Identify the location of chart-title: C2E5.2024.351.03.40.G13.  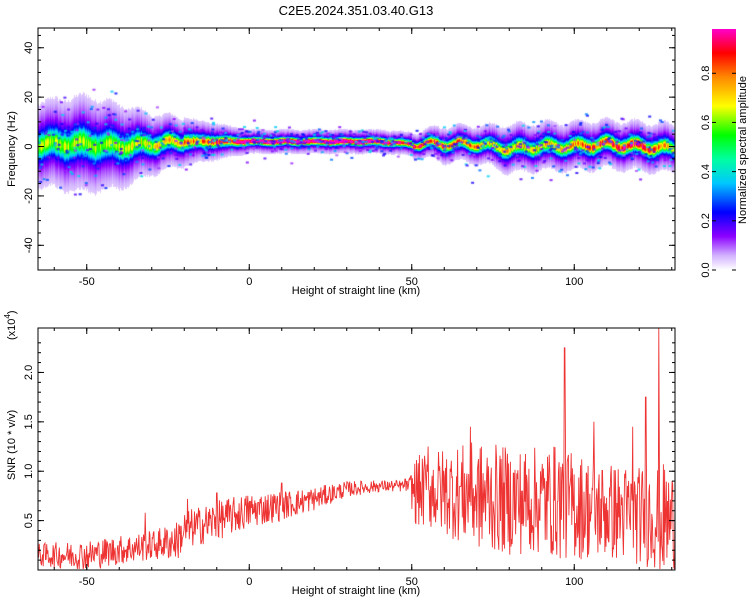
(356, 10).